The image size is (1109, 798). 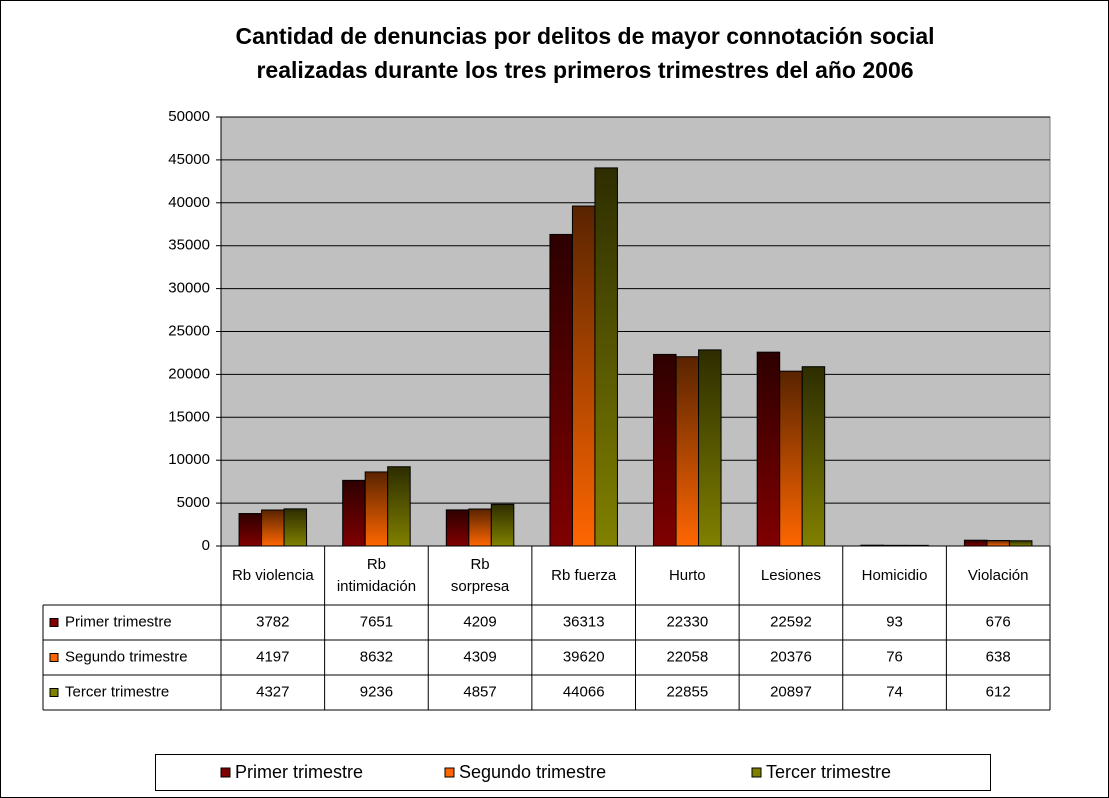 What do you see at coordinates (376, 656) in the screenshot?
I see `table-value: 8632` at bounding box center [376, 656].